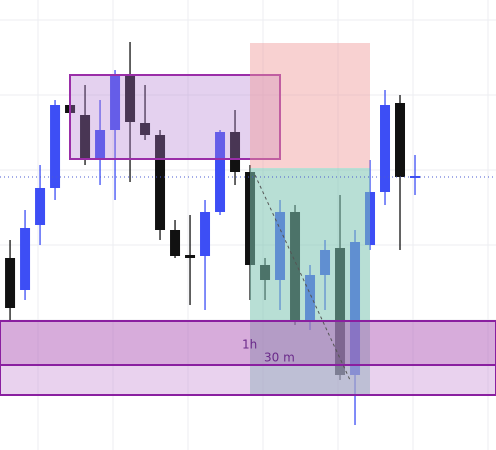  I want to click on projection-line, so click(302, 277).